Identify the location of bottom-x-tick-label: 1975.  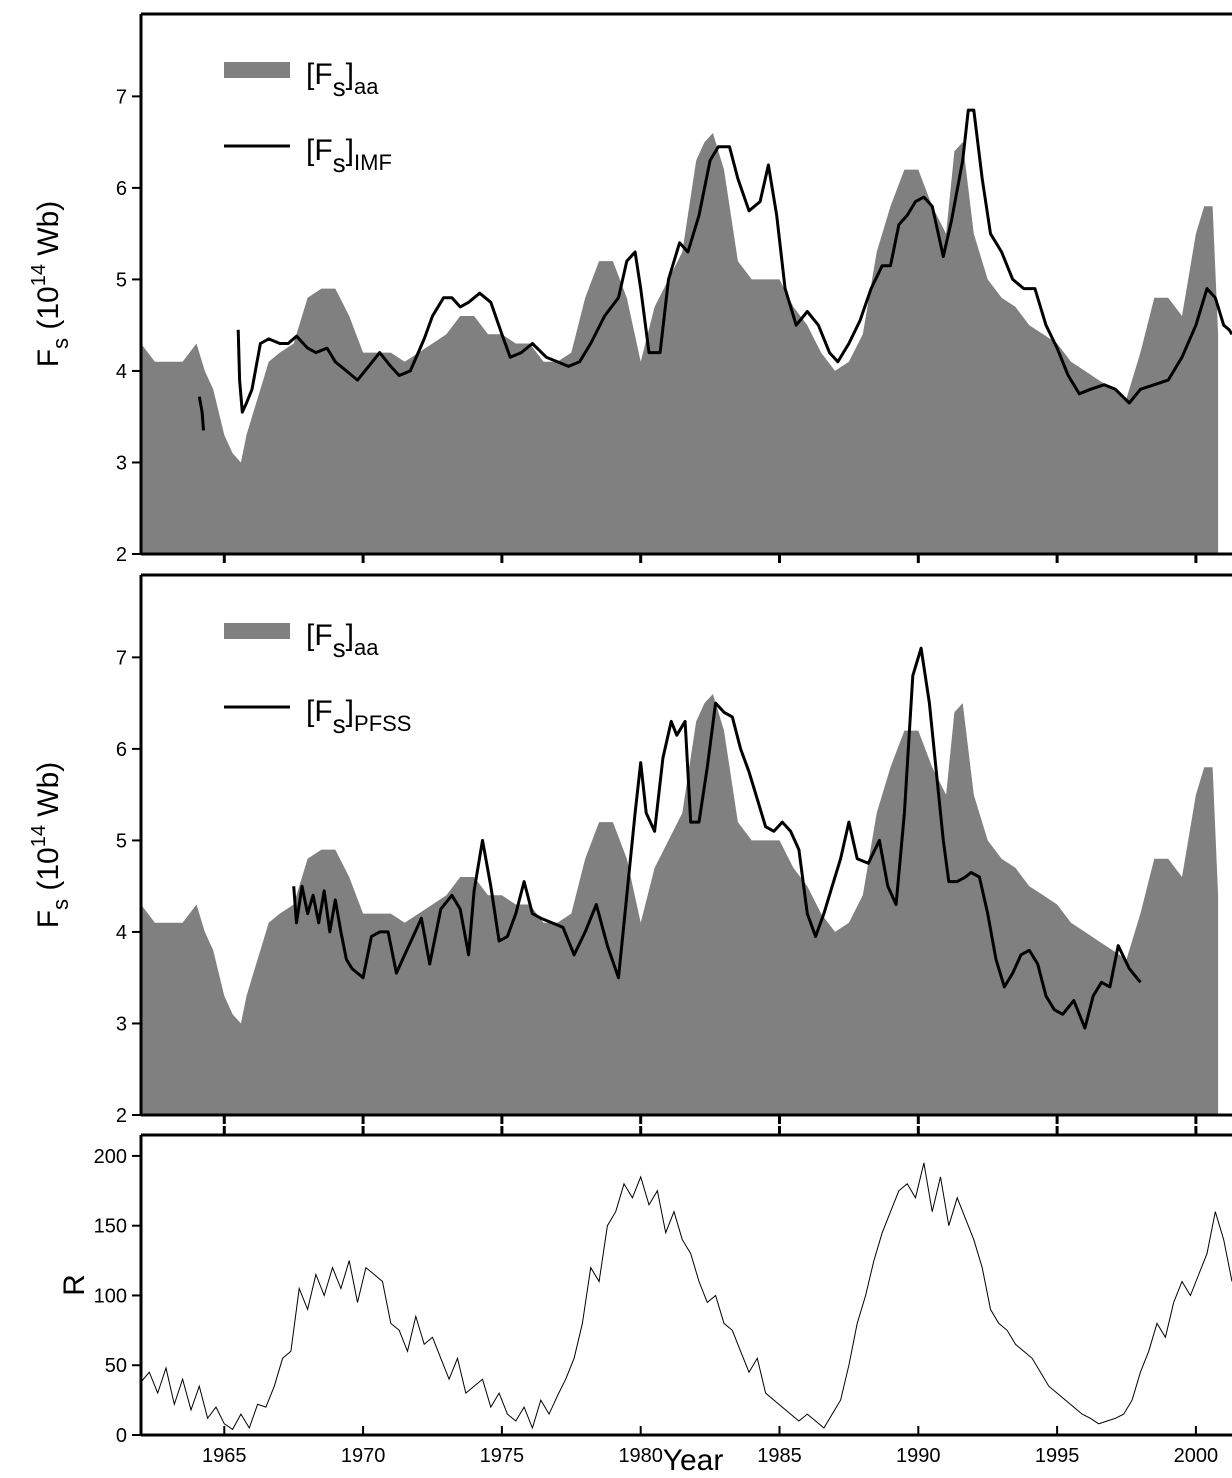
(502, 1456).